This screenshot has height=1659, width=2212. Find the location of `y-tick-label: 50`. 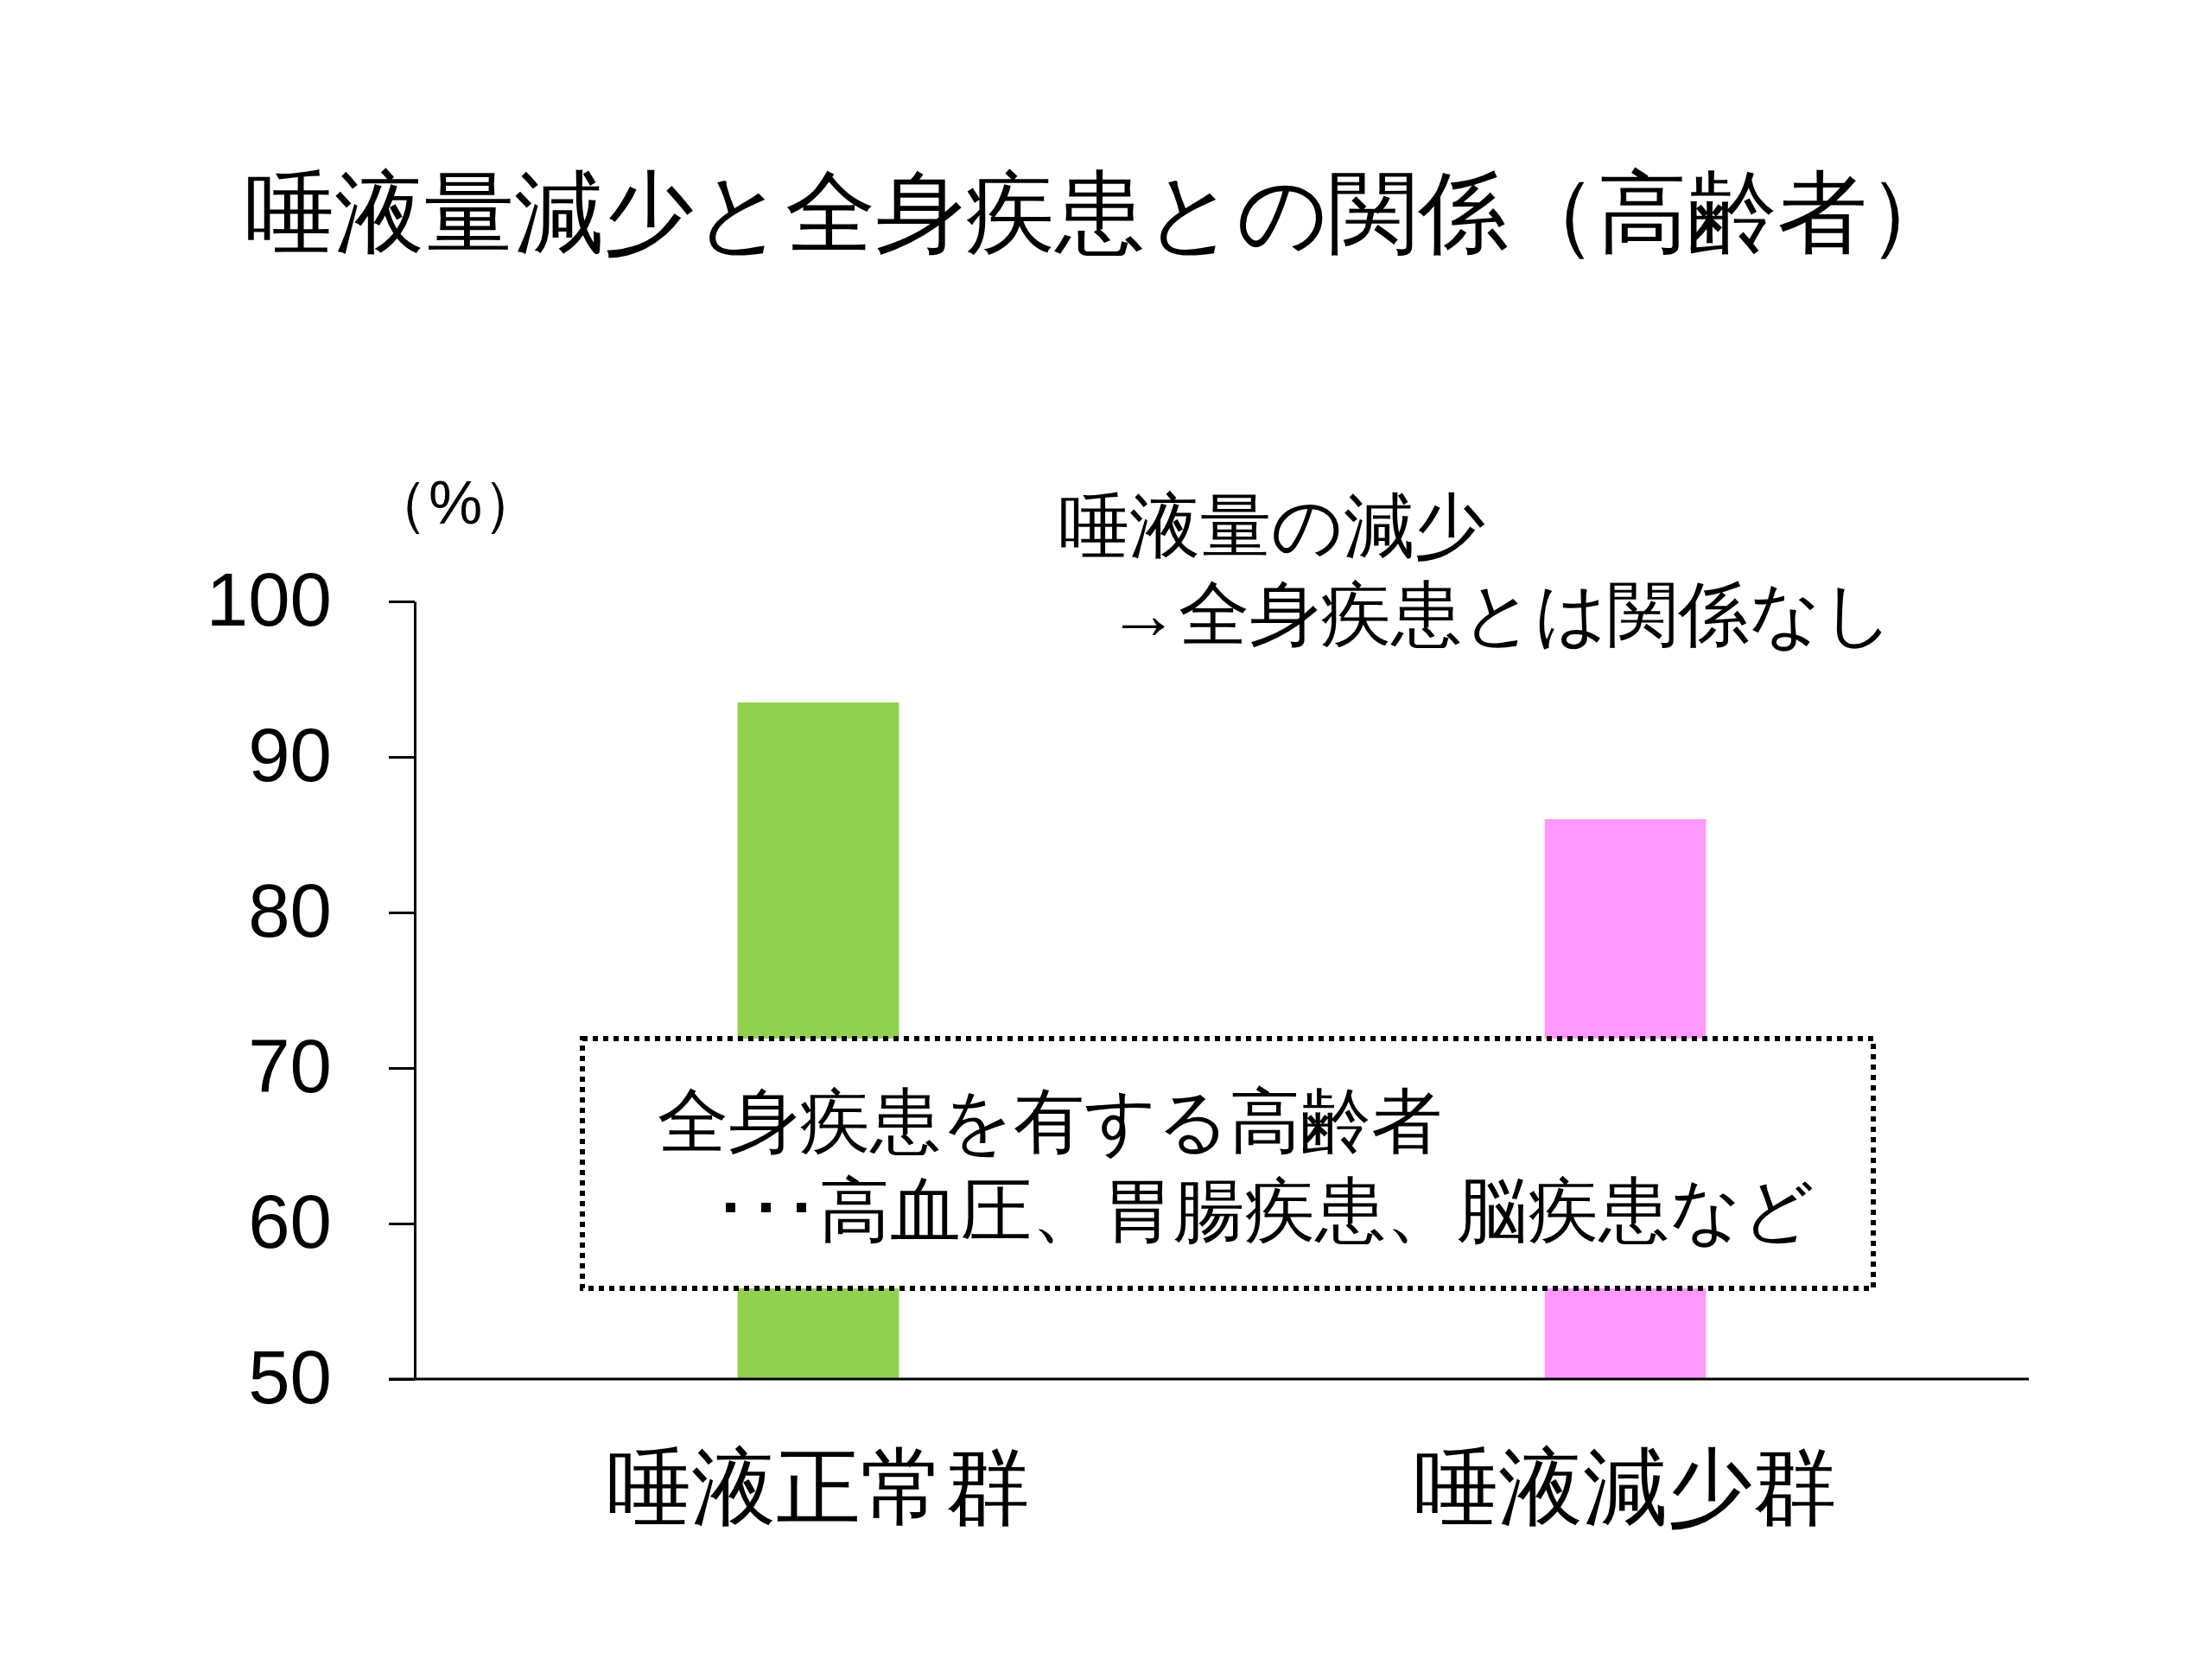

y-tick-label: 50 is located at coordinates (290, 1377).